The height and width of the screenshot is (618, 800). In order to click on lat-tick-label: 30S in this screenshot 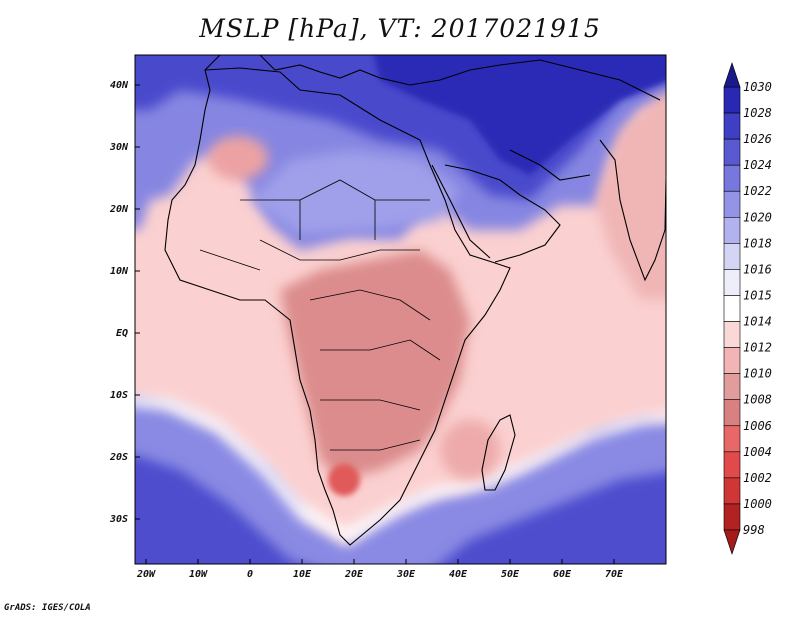, I will do `click(118, 519)`.